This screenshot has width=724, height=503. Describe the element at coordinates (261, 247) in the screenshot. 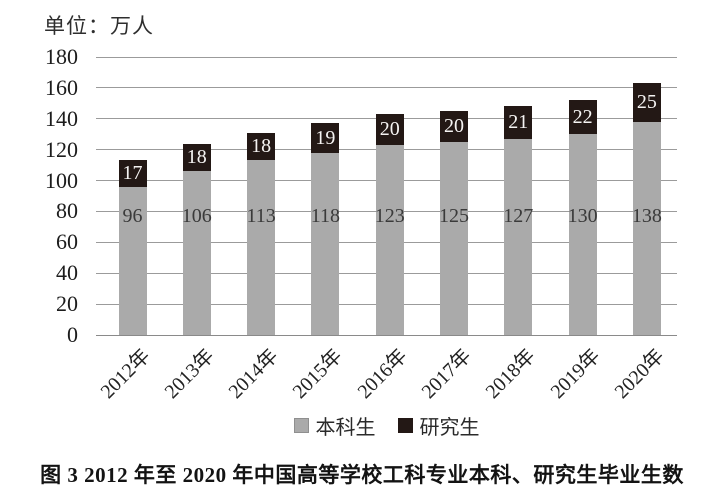

I see `bar-undergrad-segment: 113` at that location.